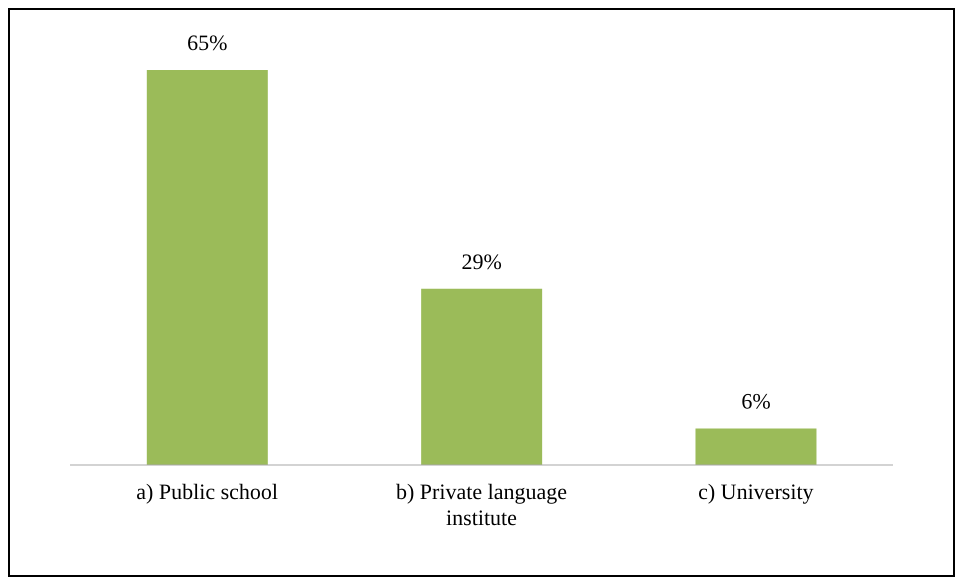 The width and height of the screenshot is (963, 585). I want to click on x-tick-label: c) University, so click(756, 491).